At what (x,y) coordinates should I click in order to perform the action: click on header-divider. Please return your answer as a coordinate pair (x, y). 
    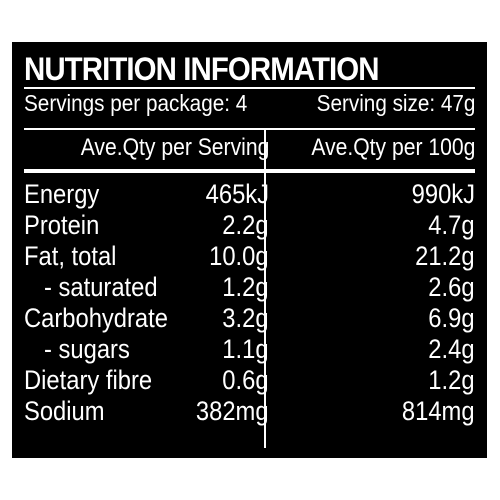
    Looking at the image, I should click on (249, 171).